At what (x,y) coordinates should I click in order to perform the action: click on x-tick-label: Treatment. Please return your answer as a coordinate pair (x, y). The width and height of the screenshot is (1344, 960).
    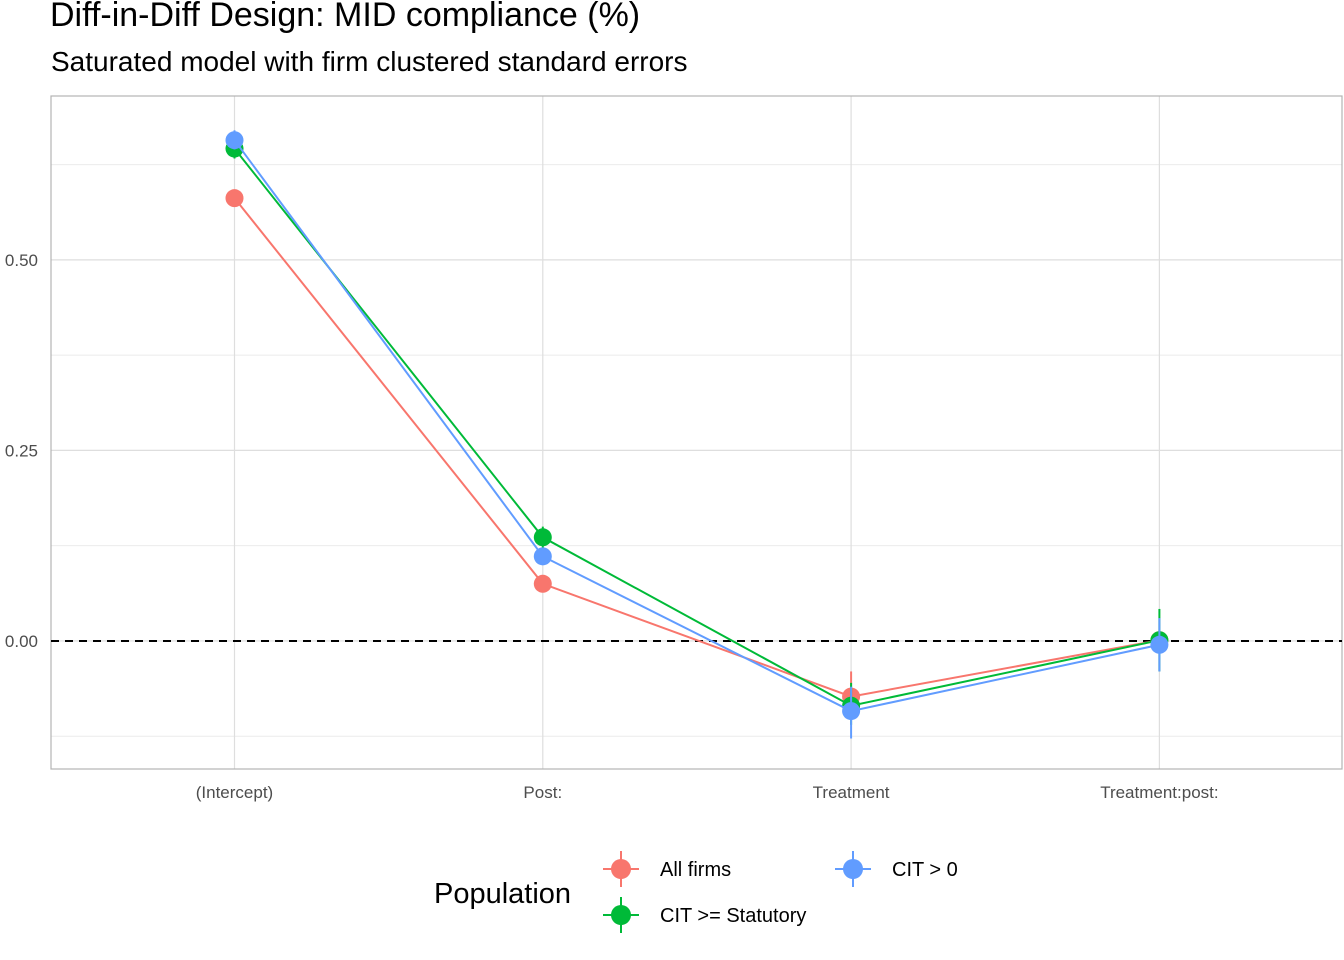
    Looking at the image, I should click on (851, 792).